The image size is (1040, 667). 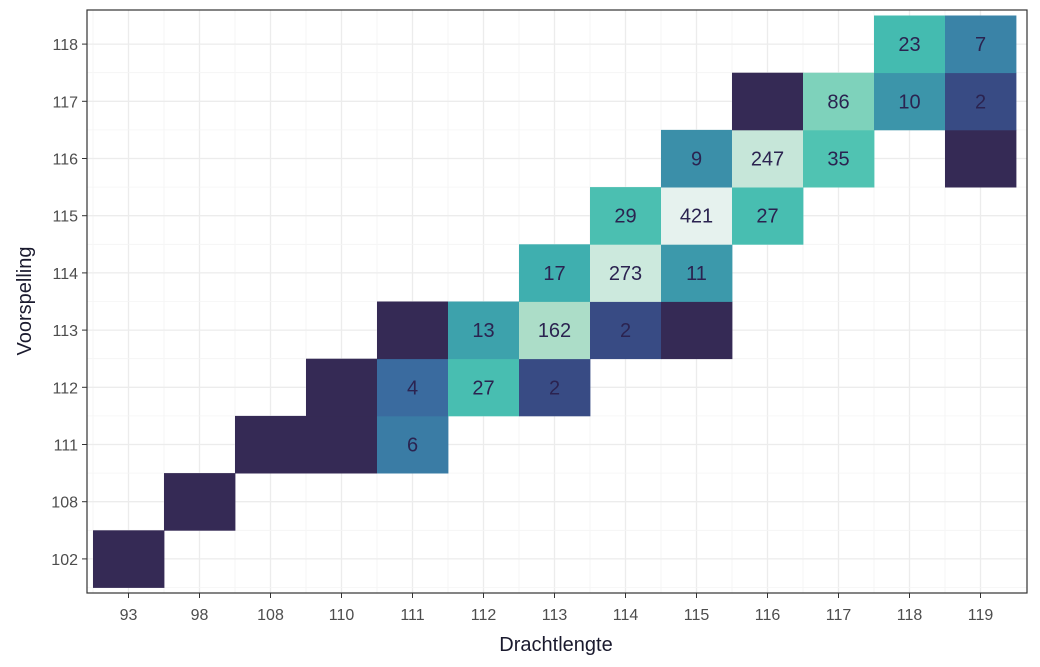 What do you see at coordinates (69, 303) in the screenshot?
I see `y-axis: 102 108 111 112 113 114 115 116 117 118` at bounding box center [69, 303].